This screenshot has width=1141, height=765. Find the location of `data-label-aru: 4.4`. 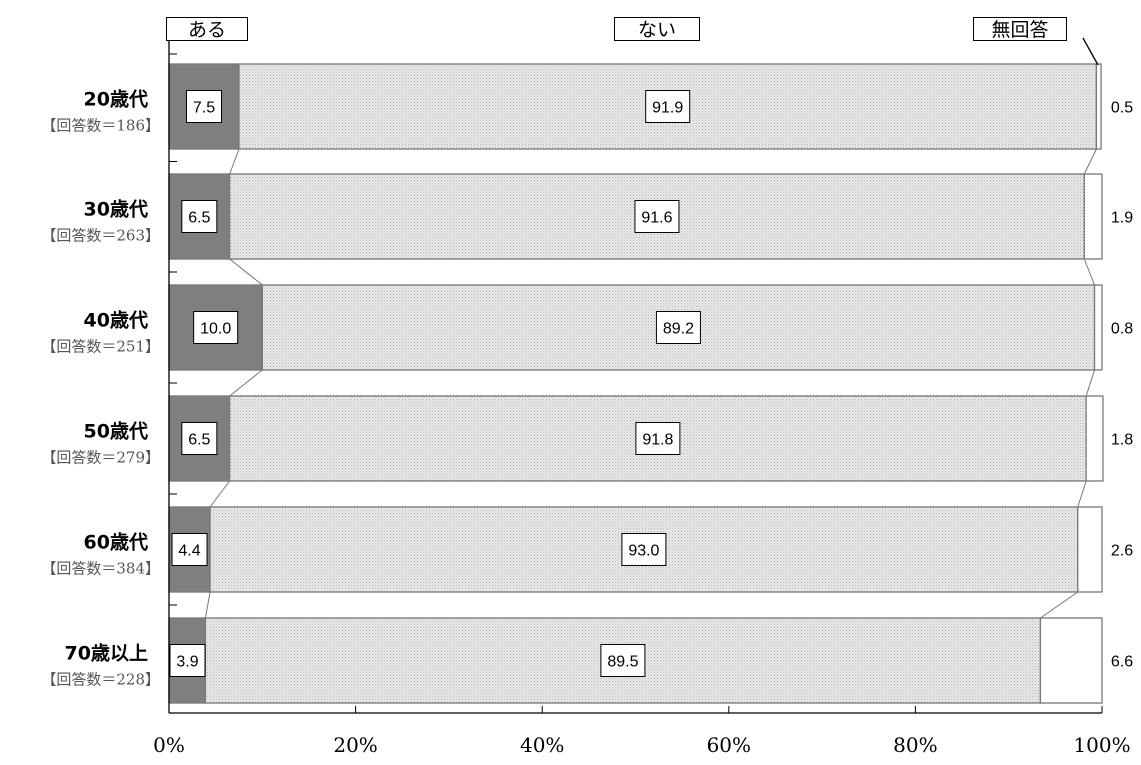

data-label-aru: 4.4 is located at coordinates (189, 551).